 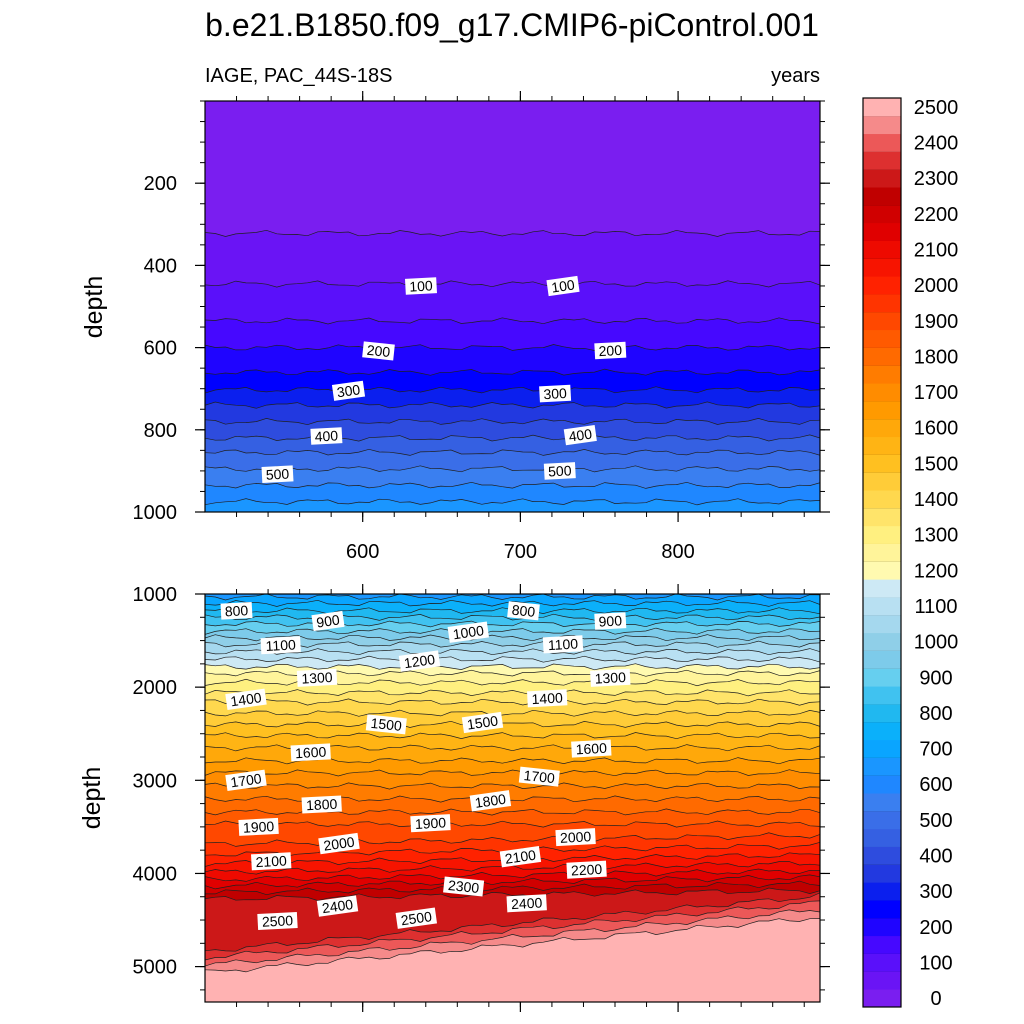 What do you see at coordinates (936, 500) in the screenshot?
I see `colorbar-label: 1400` at bounding box center [936, 500].